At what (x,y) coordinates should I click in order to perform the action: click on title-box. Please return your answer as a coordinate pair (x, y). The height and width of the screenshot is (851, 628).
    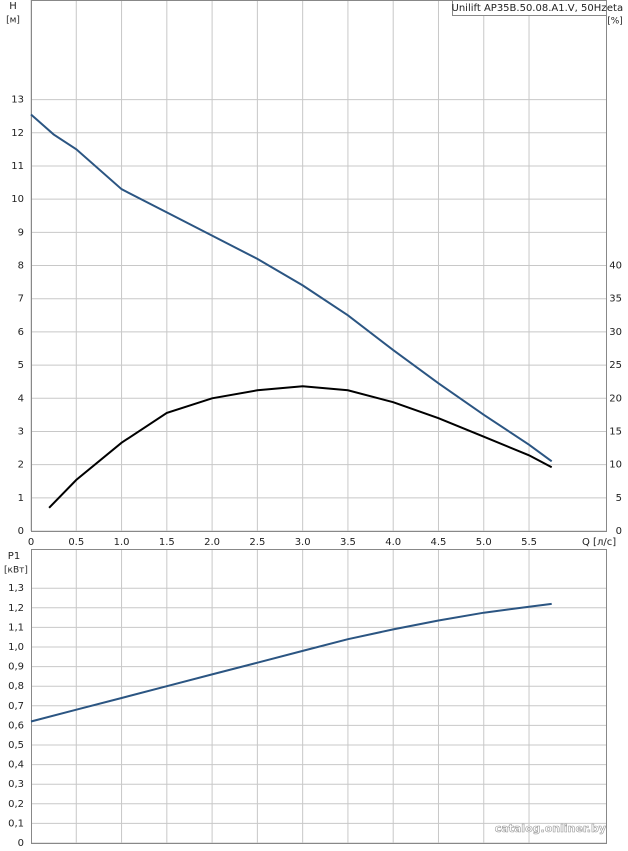
    Looking at the image, I should click on (529, 8).